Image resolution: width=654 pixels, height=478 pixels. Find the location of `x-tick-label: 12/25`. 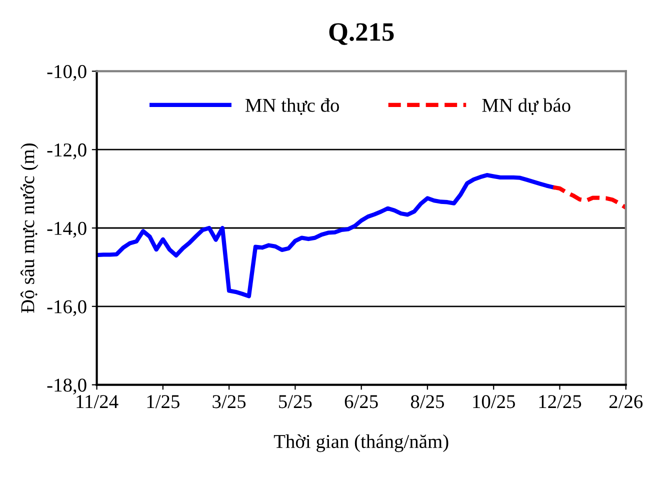

x-tick-label: 12/25 is located at coordinates (560, 401).